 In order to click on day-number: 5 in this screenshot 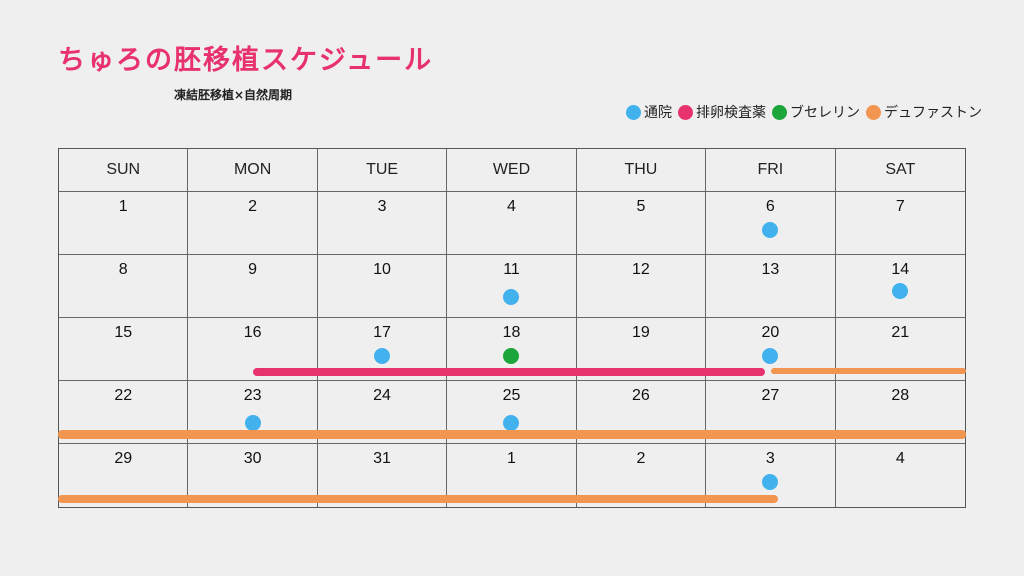, I will do `click(641, 206)`.